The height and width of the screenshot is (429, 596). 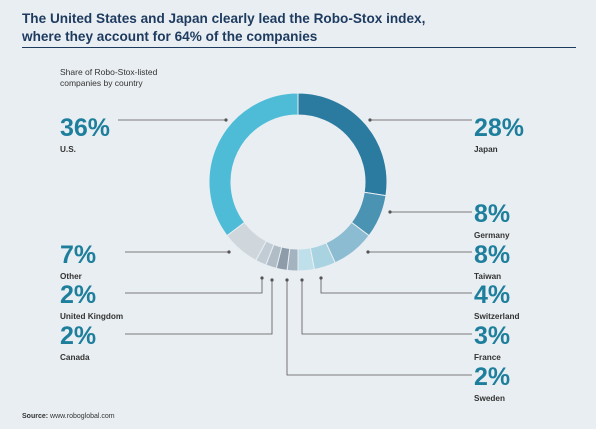 What do you see at coordinates (68, 149) in the screenshot?
I see `category-label-u-s: U.S.` at bounding box center [68, 149].